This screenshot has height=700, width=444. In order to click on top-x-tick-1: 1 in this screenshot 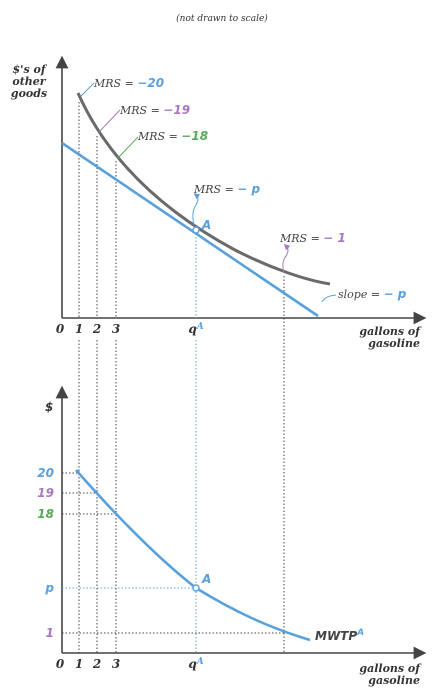, I will do `click(79, 329)`.